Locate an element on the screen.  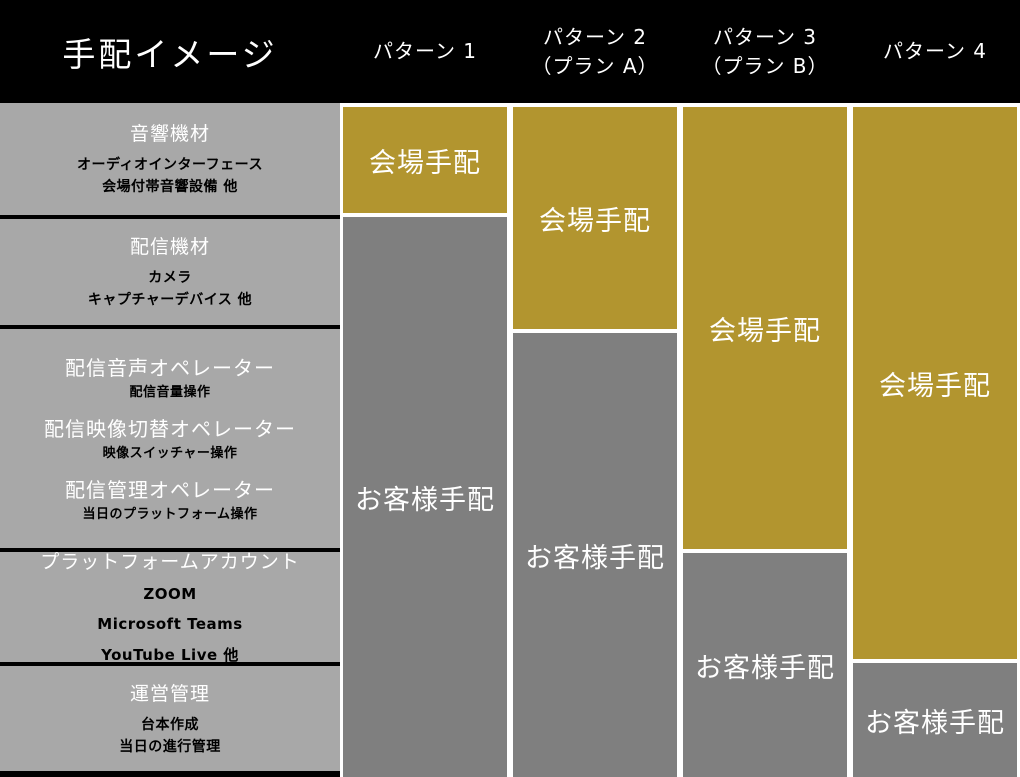
pattern-3-header: パターン 3 （プラン B） is located at coordinates (765, 51).